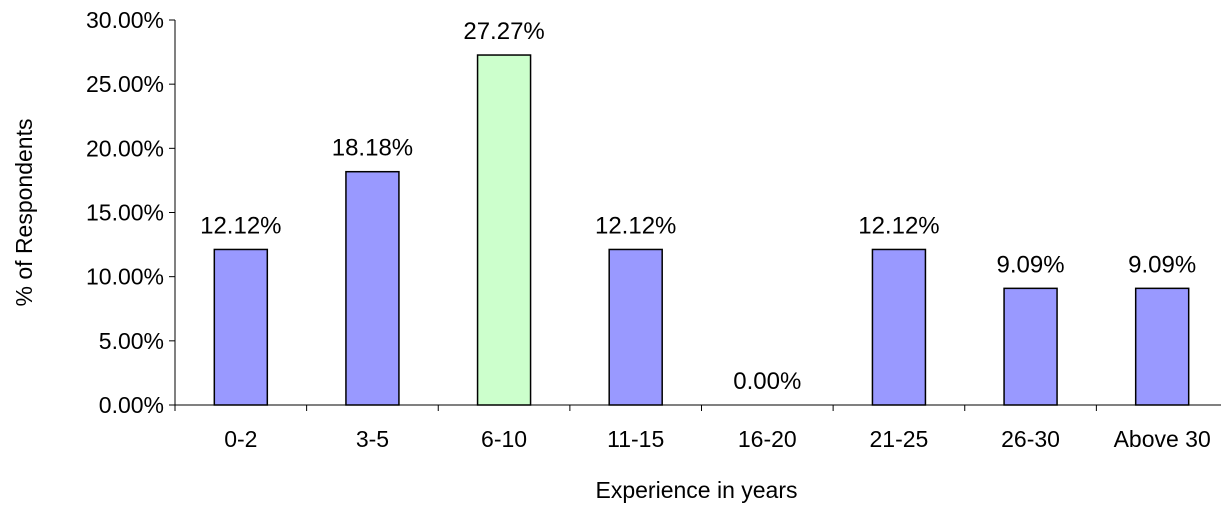  What do you see at coordinates (24, 213) in the screenshot?
I see `y-axis-title: % of Respondents` at bounding box center [24, 213].